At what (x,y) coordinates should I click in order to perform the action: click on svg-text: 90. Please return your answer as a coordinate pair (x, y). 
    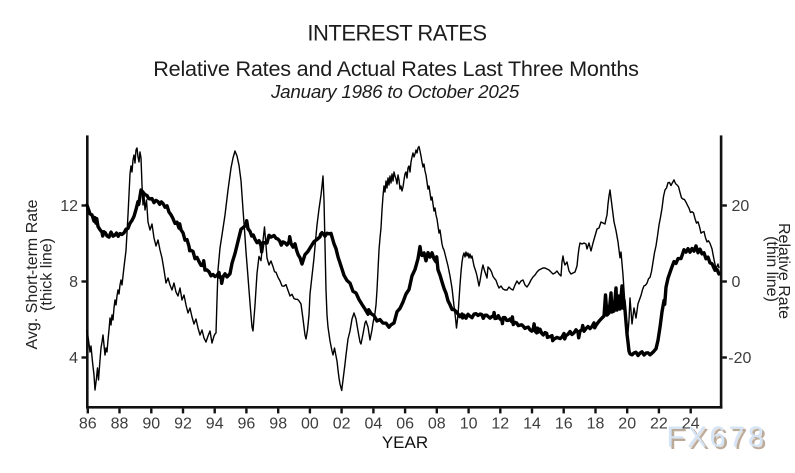
    Looking at the image, I should click on (151, 424).